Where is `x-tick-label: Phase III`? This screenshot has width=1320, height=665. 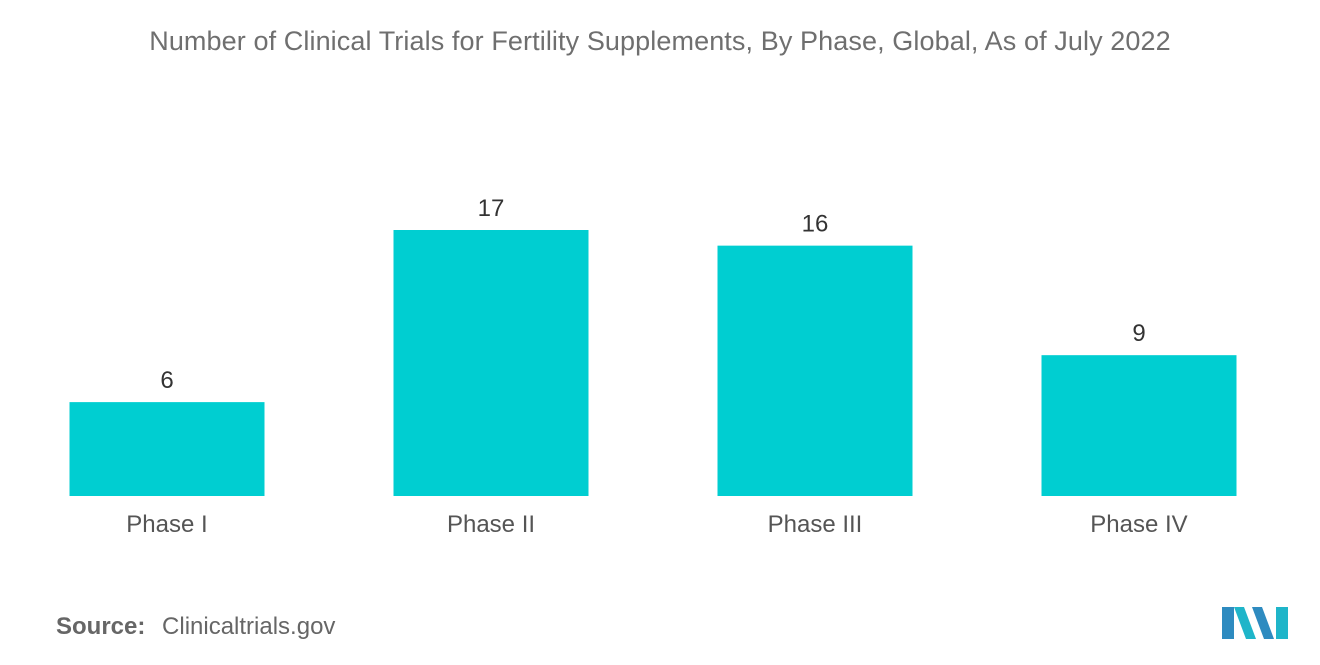
x-tick-label: Phase III is located at coordinates (815, 524).